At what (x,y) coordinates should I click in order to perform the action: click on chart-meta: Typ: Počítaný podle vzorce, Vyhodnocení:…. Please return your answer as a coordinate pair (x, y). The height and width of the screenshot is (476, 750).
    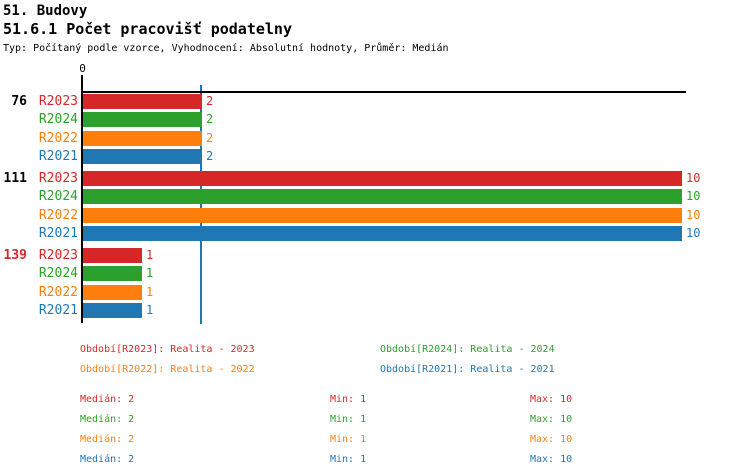
    Looking at the image, I should click on (226, 48).